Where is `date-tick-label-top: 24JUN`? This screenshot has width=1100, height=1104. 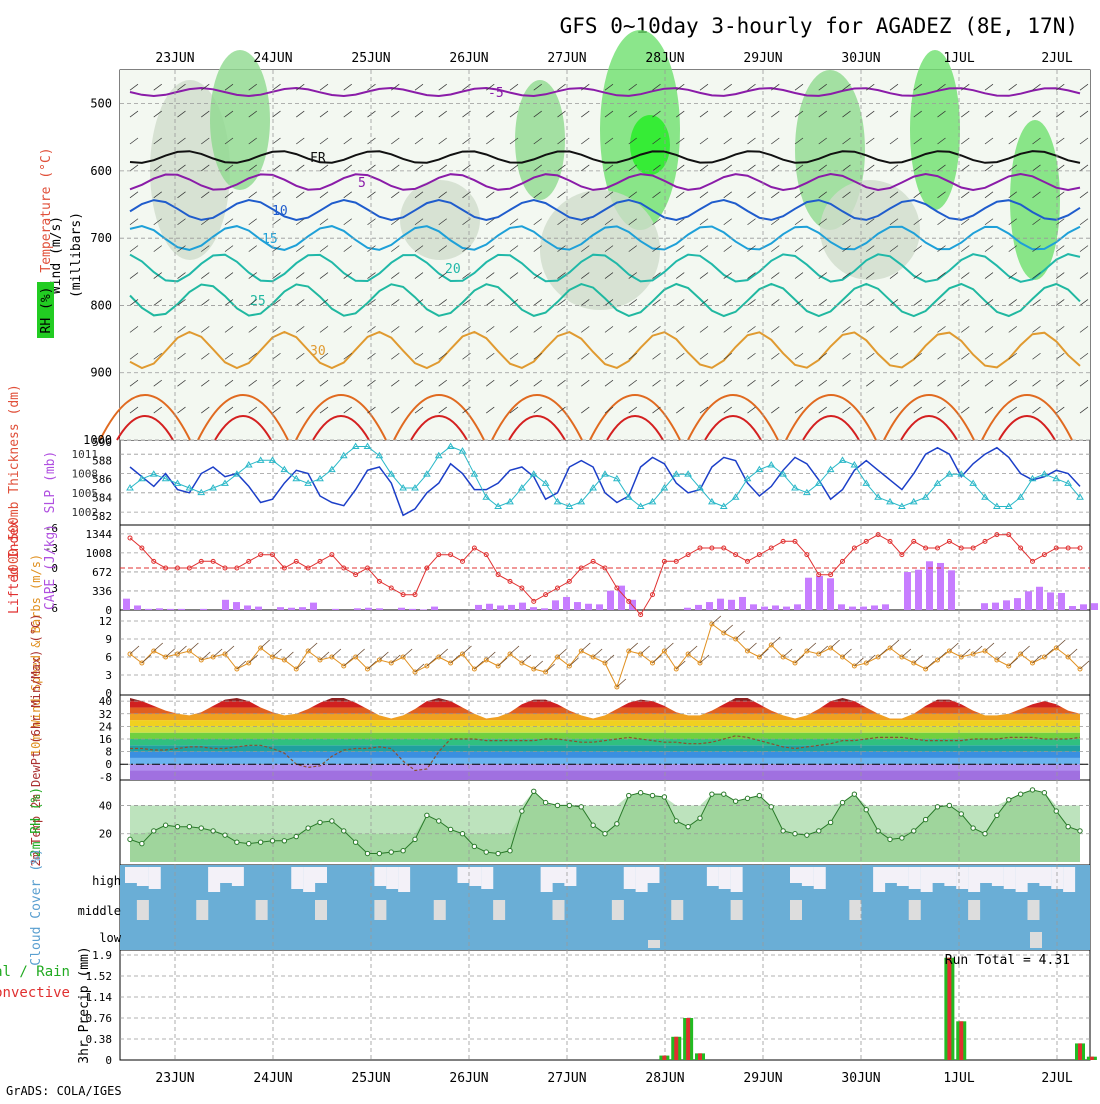 date-tick-label-top: 24JUN is located at coordinates (272, 58).